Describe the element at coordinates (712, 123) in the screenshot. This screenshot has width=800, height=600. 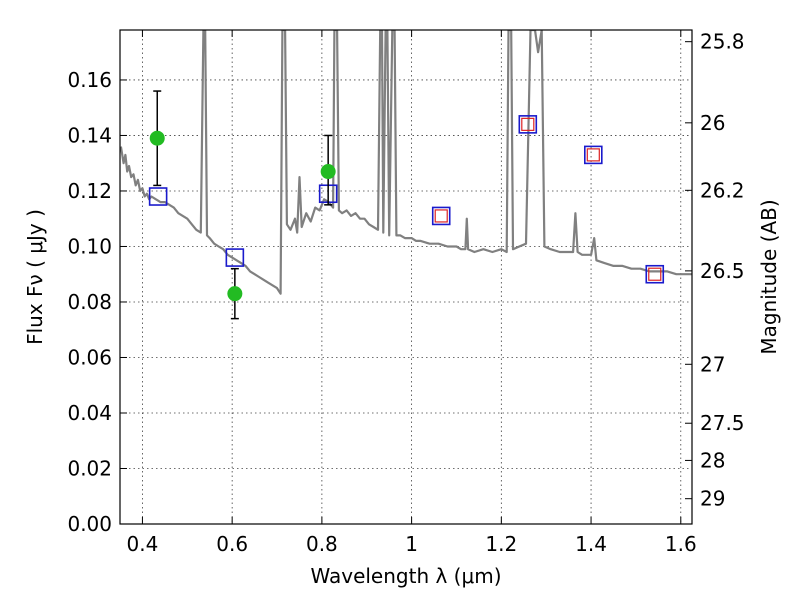
I see `right-tick-label: 26` at that location.